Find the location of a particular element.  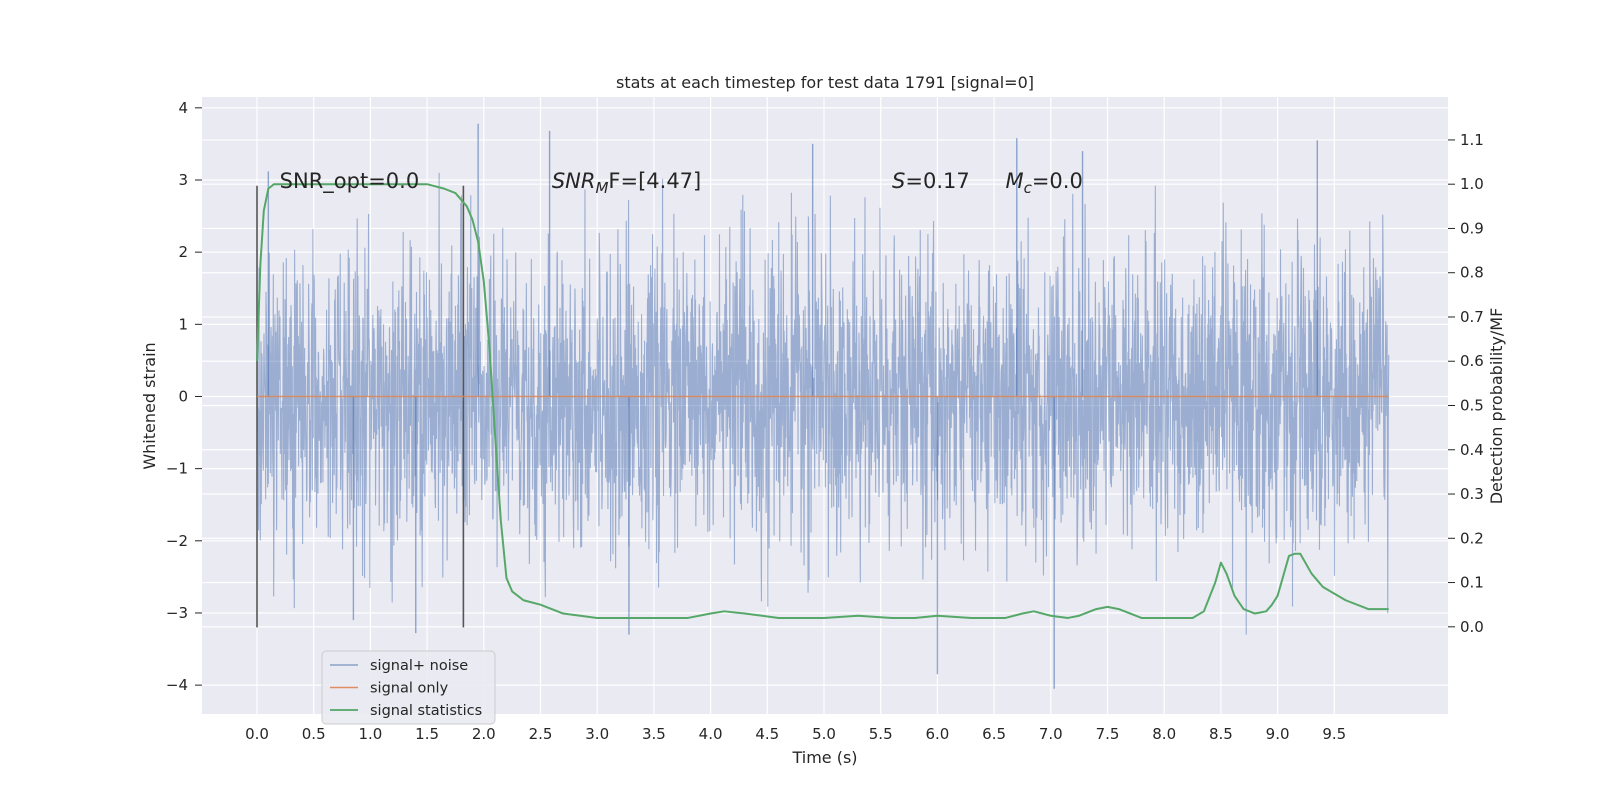

x-tick-label: 9.5 is located at coordinates (1334, 734).